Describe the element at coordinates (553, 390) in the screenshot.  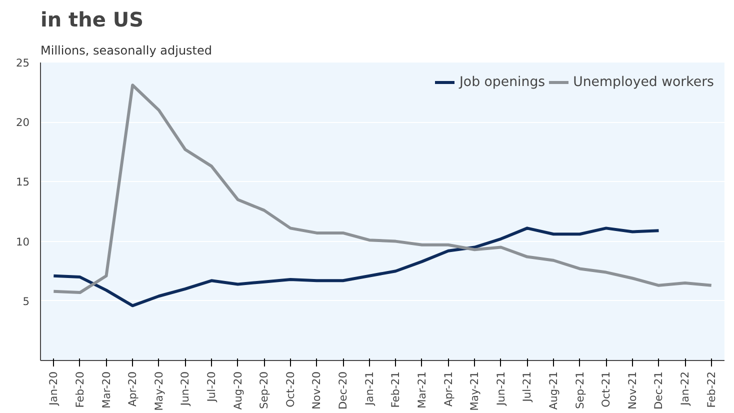
I see `x-tick-label: Aug-21` at that location.